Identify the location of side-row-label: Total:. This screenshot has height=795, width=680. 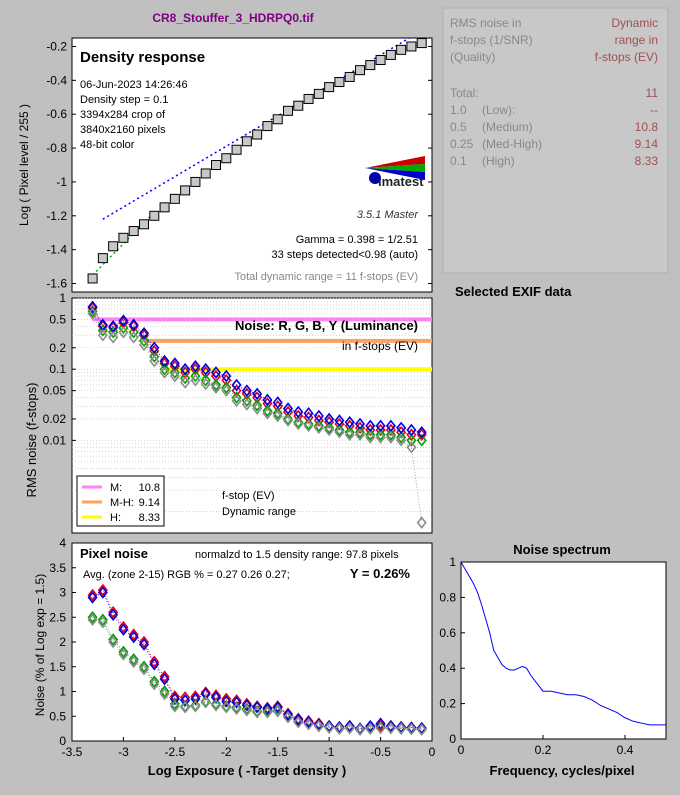
(464, 93).